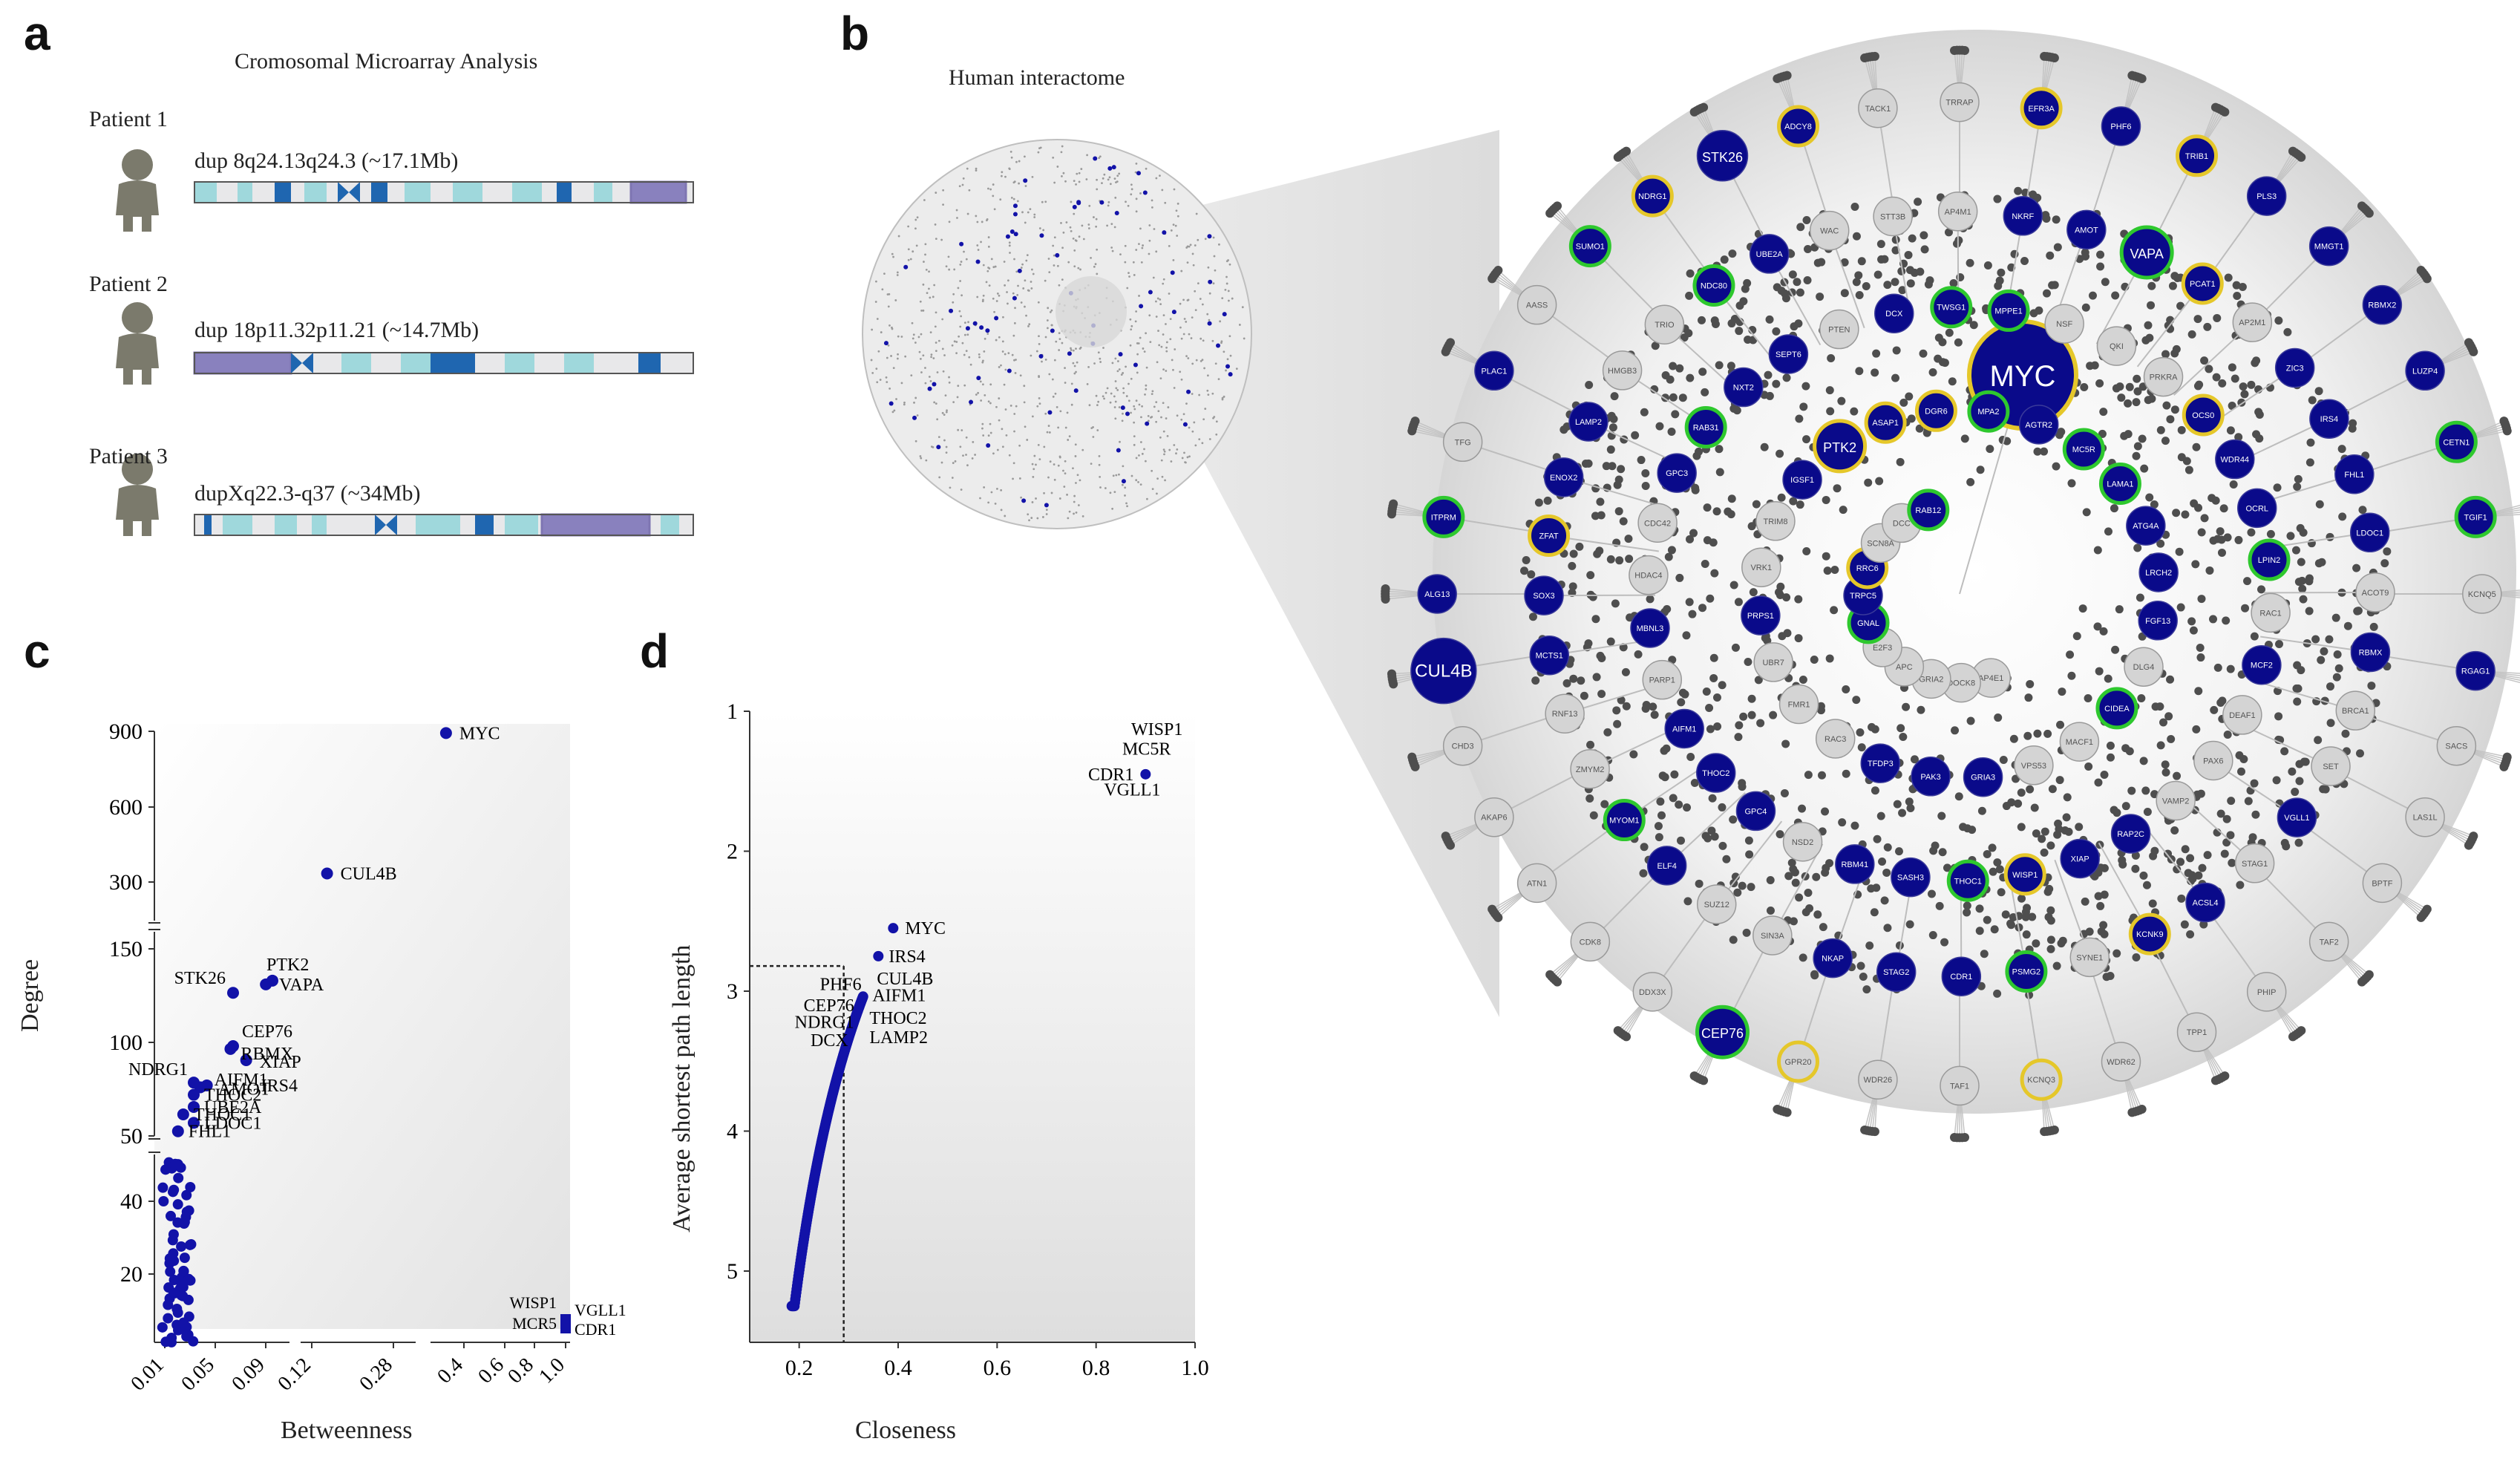 The height and width of the screenshot is (1473, 2520). I want to click on svg-text: SUMO1, so click(1591, 247).